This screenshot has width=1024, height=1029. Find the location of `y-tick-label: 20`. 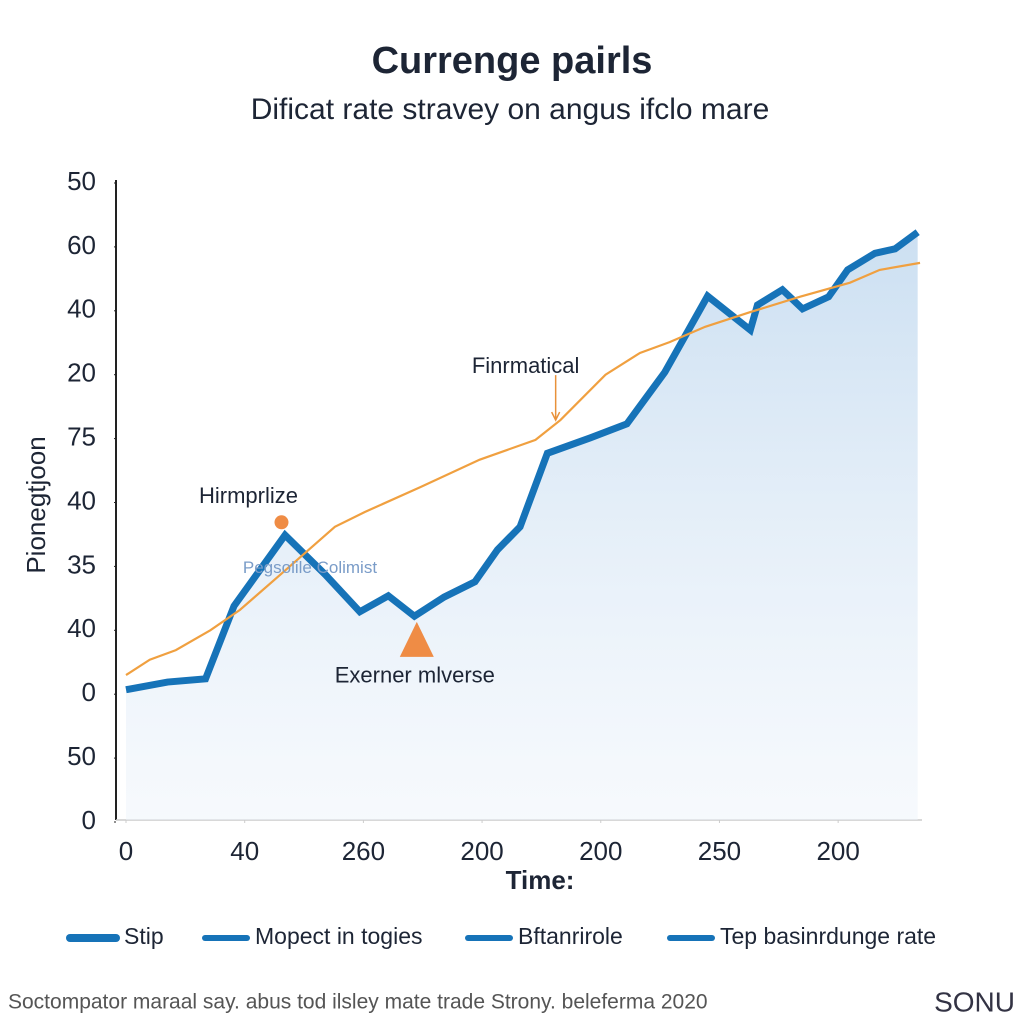

y-tick-label: 20 is located at coordinates (81, 373).